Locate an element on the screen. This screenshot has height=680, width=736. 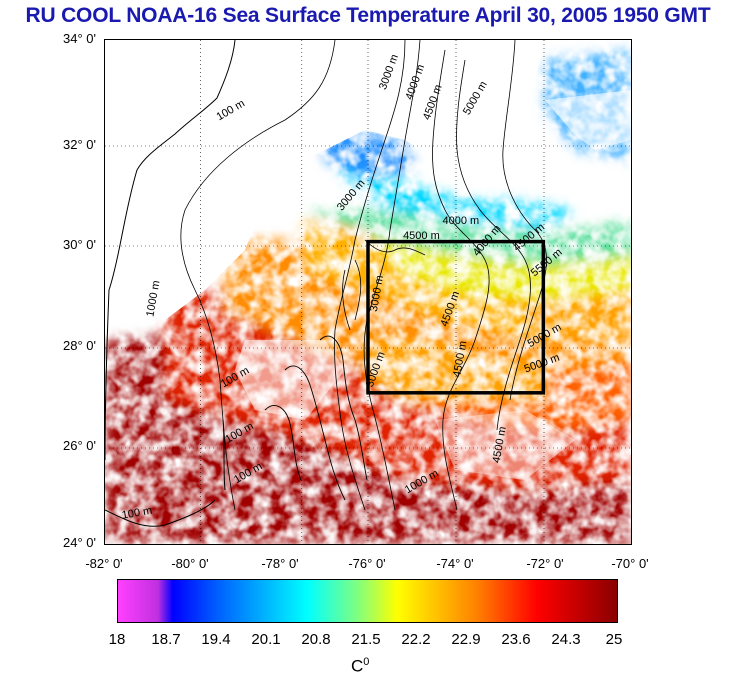
y-tick-label: 34° 0' is located at coordinates (79, 38).